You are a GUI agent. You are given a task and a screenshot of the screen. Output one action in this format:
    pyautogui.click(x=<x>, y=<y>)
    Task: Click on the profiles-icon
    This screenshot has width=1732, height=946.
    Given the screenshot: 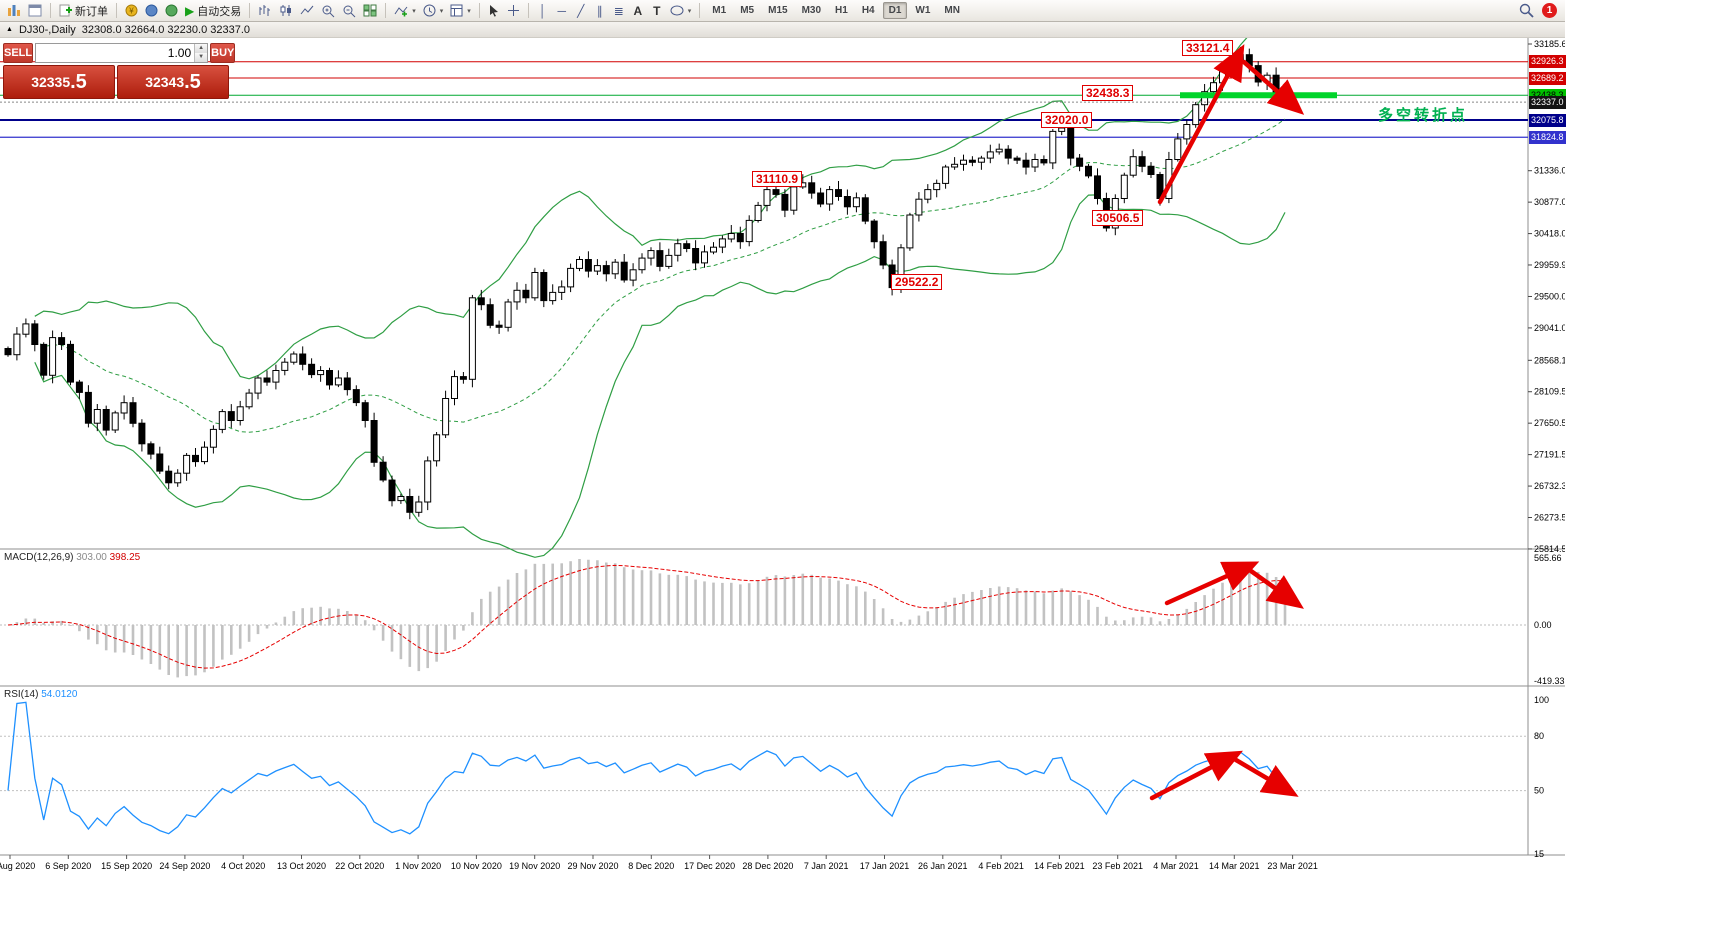 What is the action you would take?
    pyautogui.click(x=35, y=11)
    